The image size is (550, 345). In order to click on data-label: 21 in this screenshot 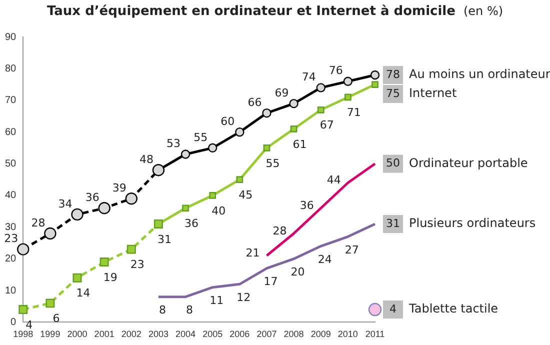, I will do `click(253, 253)`.